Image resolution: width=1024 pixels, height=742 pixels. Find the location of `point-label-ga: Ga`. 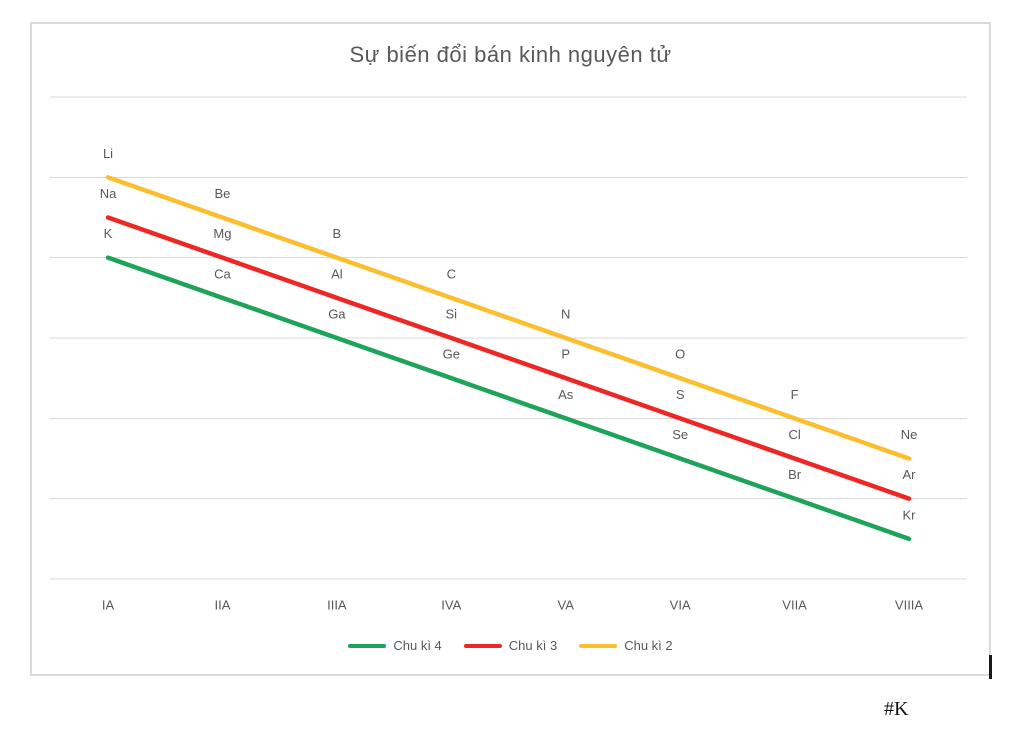

point-label-ga: Ga is located at coordinates (337, 313).